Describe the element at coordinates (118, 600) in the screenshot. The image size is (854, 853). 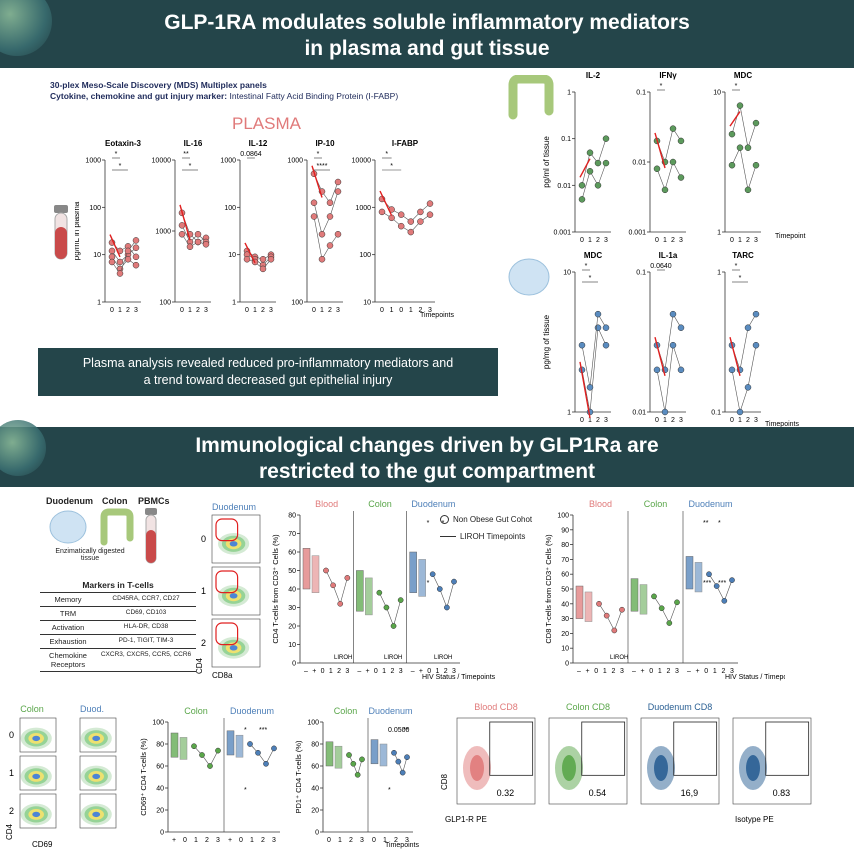
I see `marker-row: Memory CD45RA, CCR7, CD27` at that location.